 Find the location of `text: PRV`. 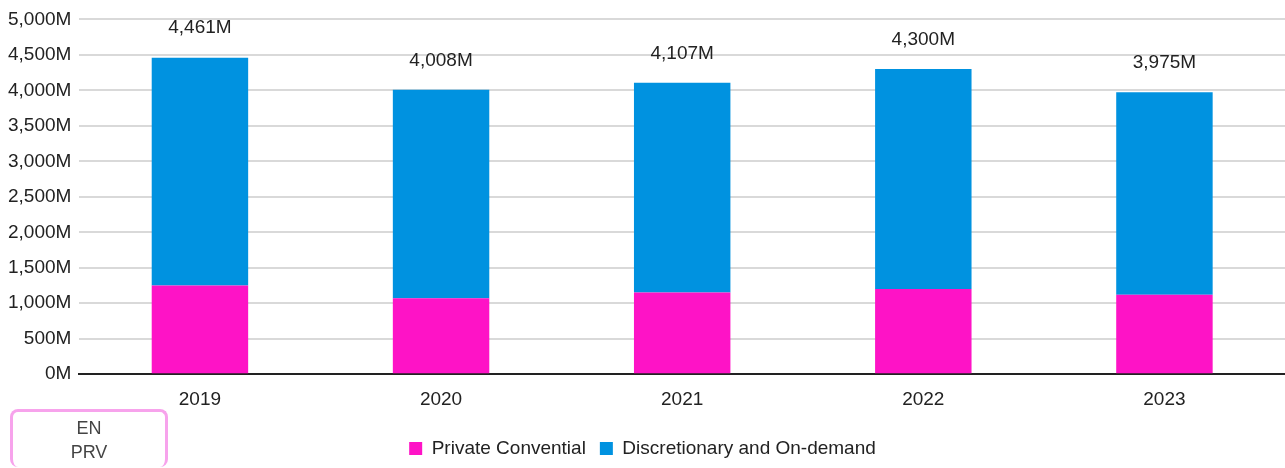

text: PRV is located at coordinates (89, 452).